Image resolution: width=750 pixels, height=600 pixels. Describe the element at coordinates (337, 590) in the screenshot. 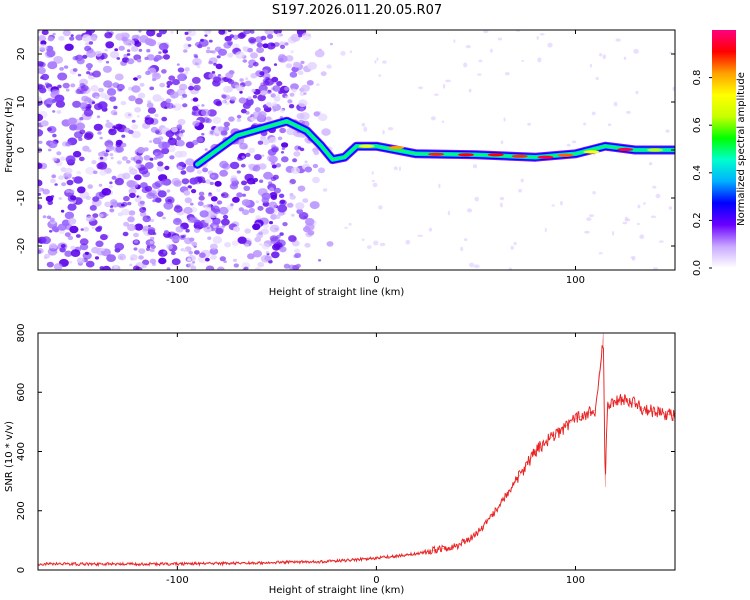

I see `x-axis-label: Height of straight line (km)` at that location.